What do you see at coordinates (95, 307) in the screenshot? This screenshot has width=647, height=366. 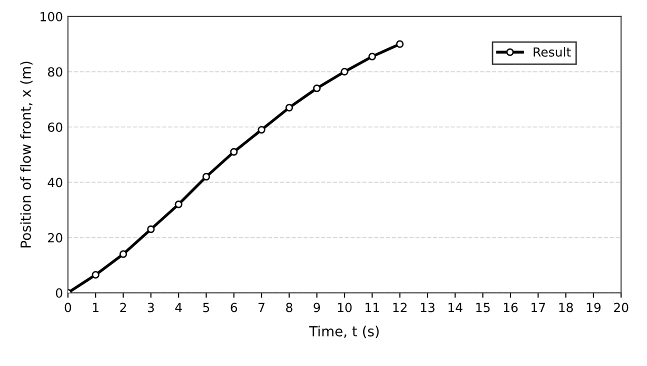 I see `x-tick-label: 1` at bounding box center [95, 307].